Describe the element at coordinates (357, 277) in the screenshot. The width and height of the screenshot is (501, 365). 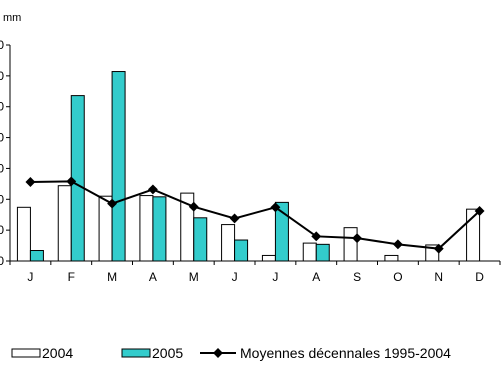
I see `x-tick-label: S` at that location.